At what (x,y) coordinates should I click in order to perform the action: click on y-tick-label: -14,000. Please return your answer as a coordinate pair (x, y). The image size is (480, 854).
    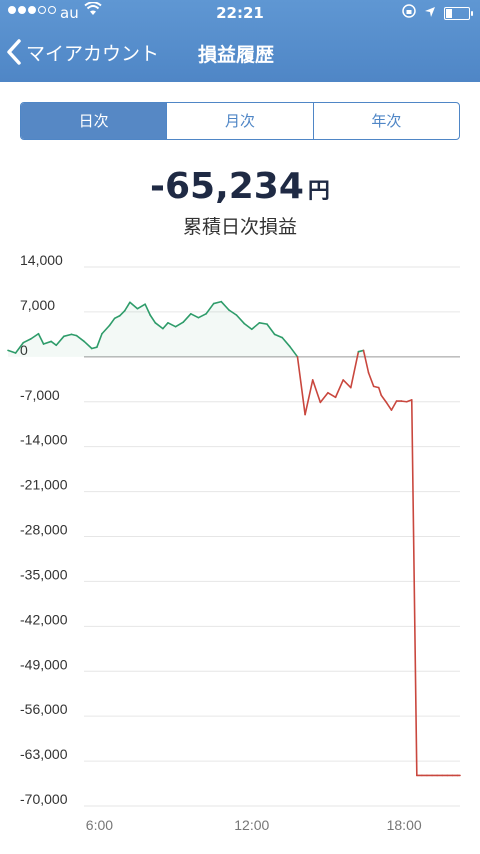
    Looking at the image, I should click on (44, 440).